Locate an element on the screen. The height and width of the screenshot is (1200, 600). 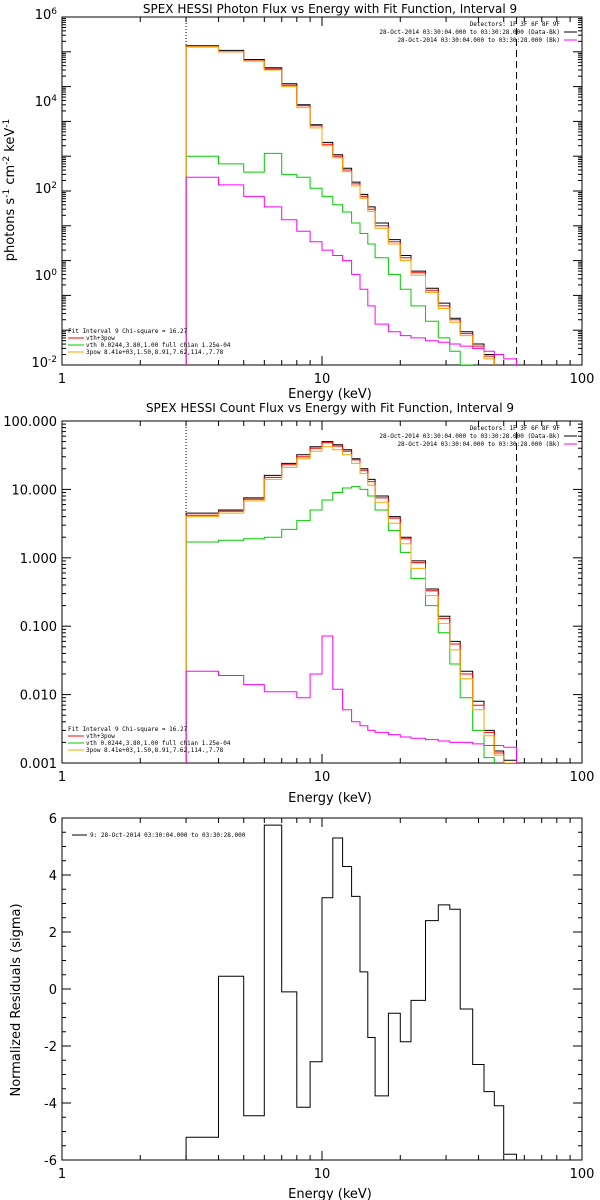
residuals-xlabel: Energy (keV) is located at coordinates (330, 1193).